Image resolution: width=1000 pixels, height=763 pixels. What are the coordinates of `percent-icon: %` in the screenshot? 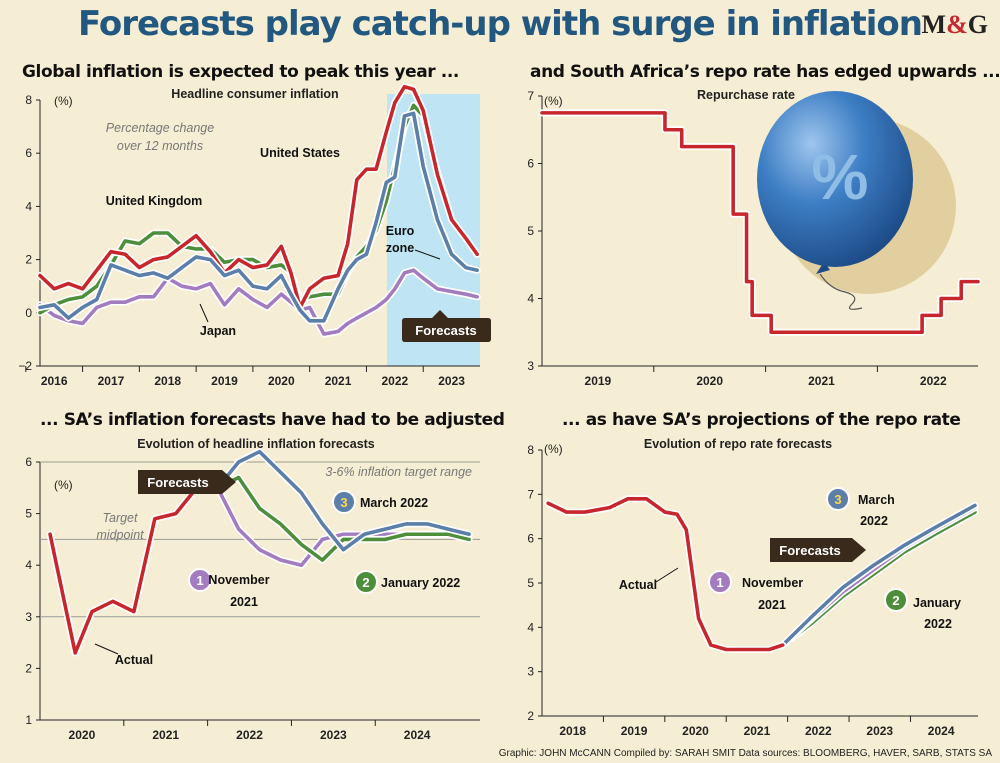 It's located at (840, 177).